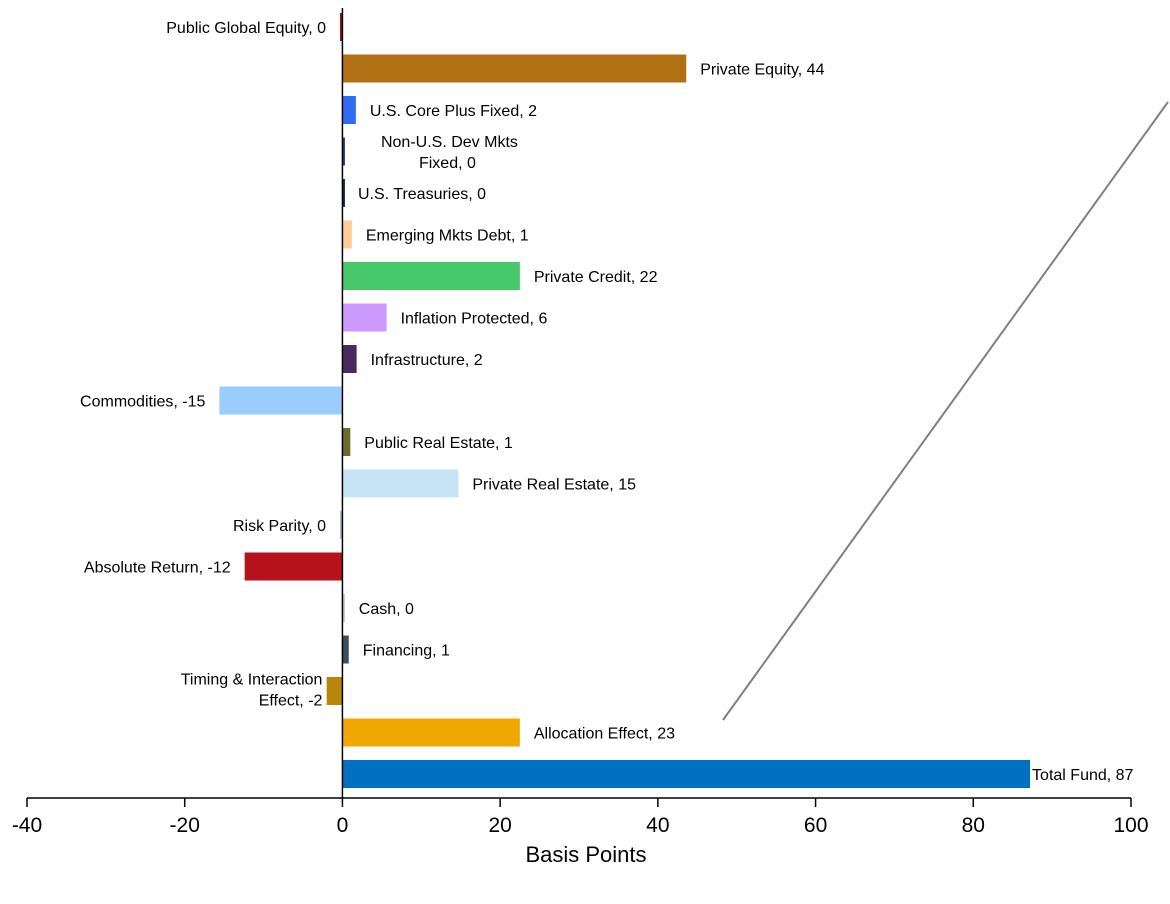 This screenshot has width=1170, height=904. I want to click on bar-label-commodities: Commodities, -15, so click(142, 402).